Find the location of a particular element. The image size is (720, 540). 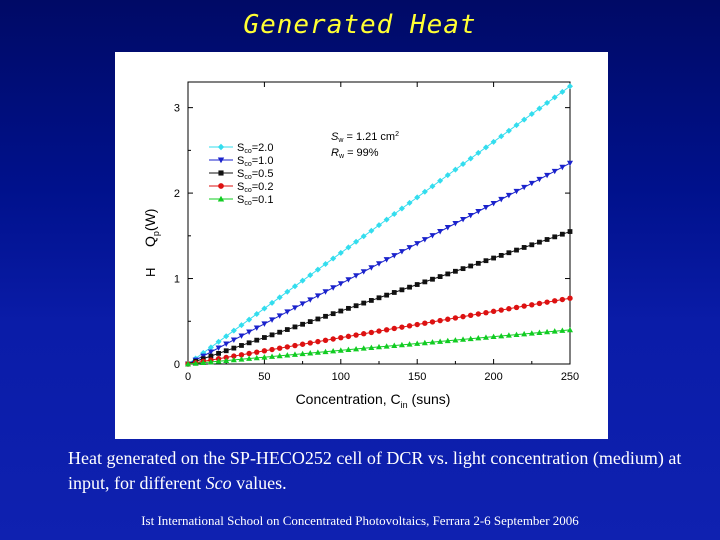

y-axis-label: Qp(W) is located at coordinates (151, 228).